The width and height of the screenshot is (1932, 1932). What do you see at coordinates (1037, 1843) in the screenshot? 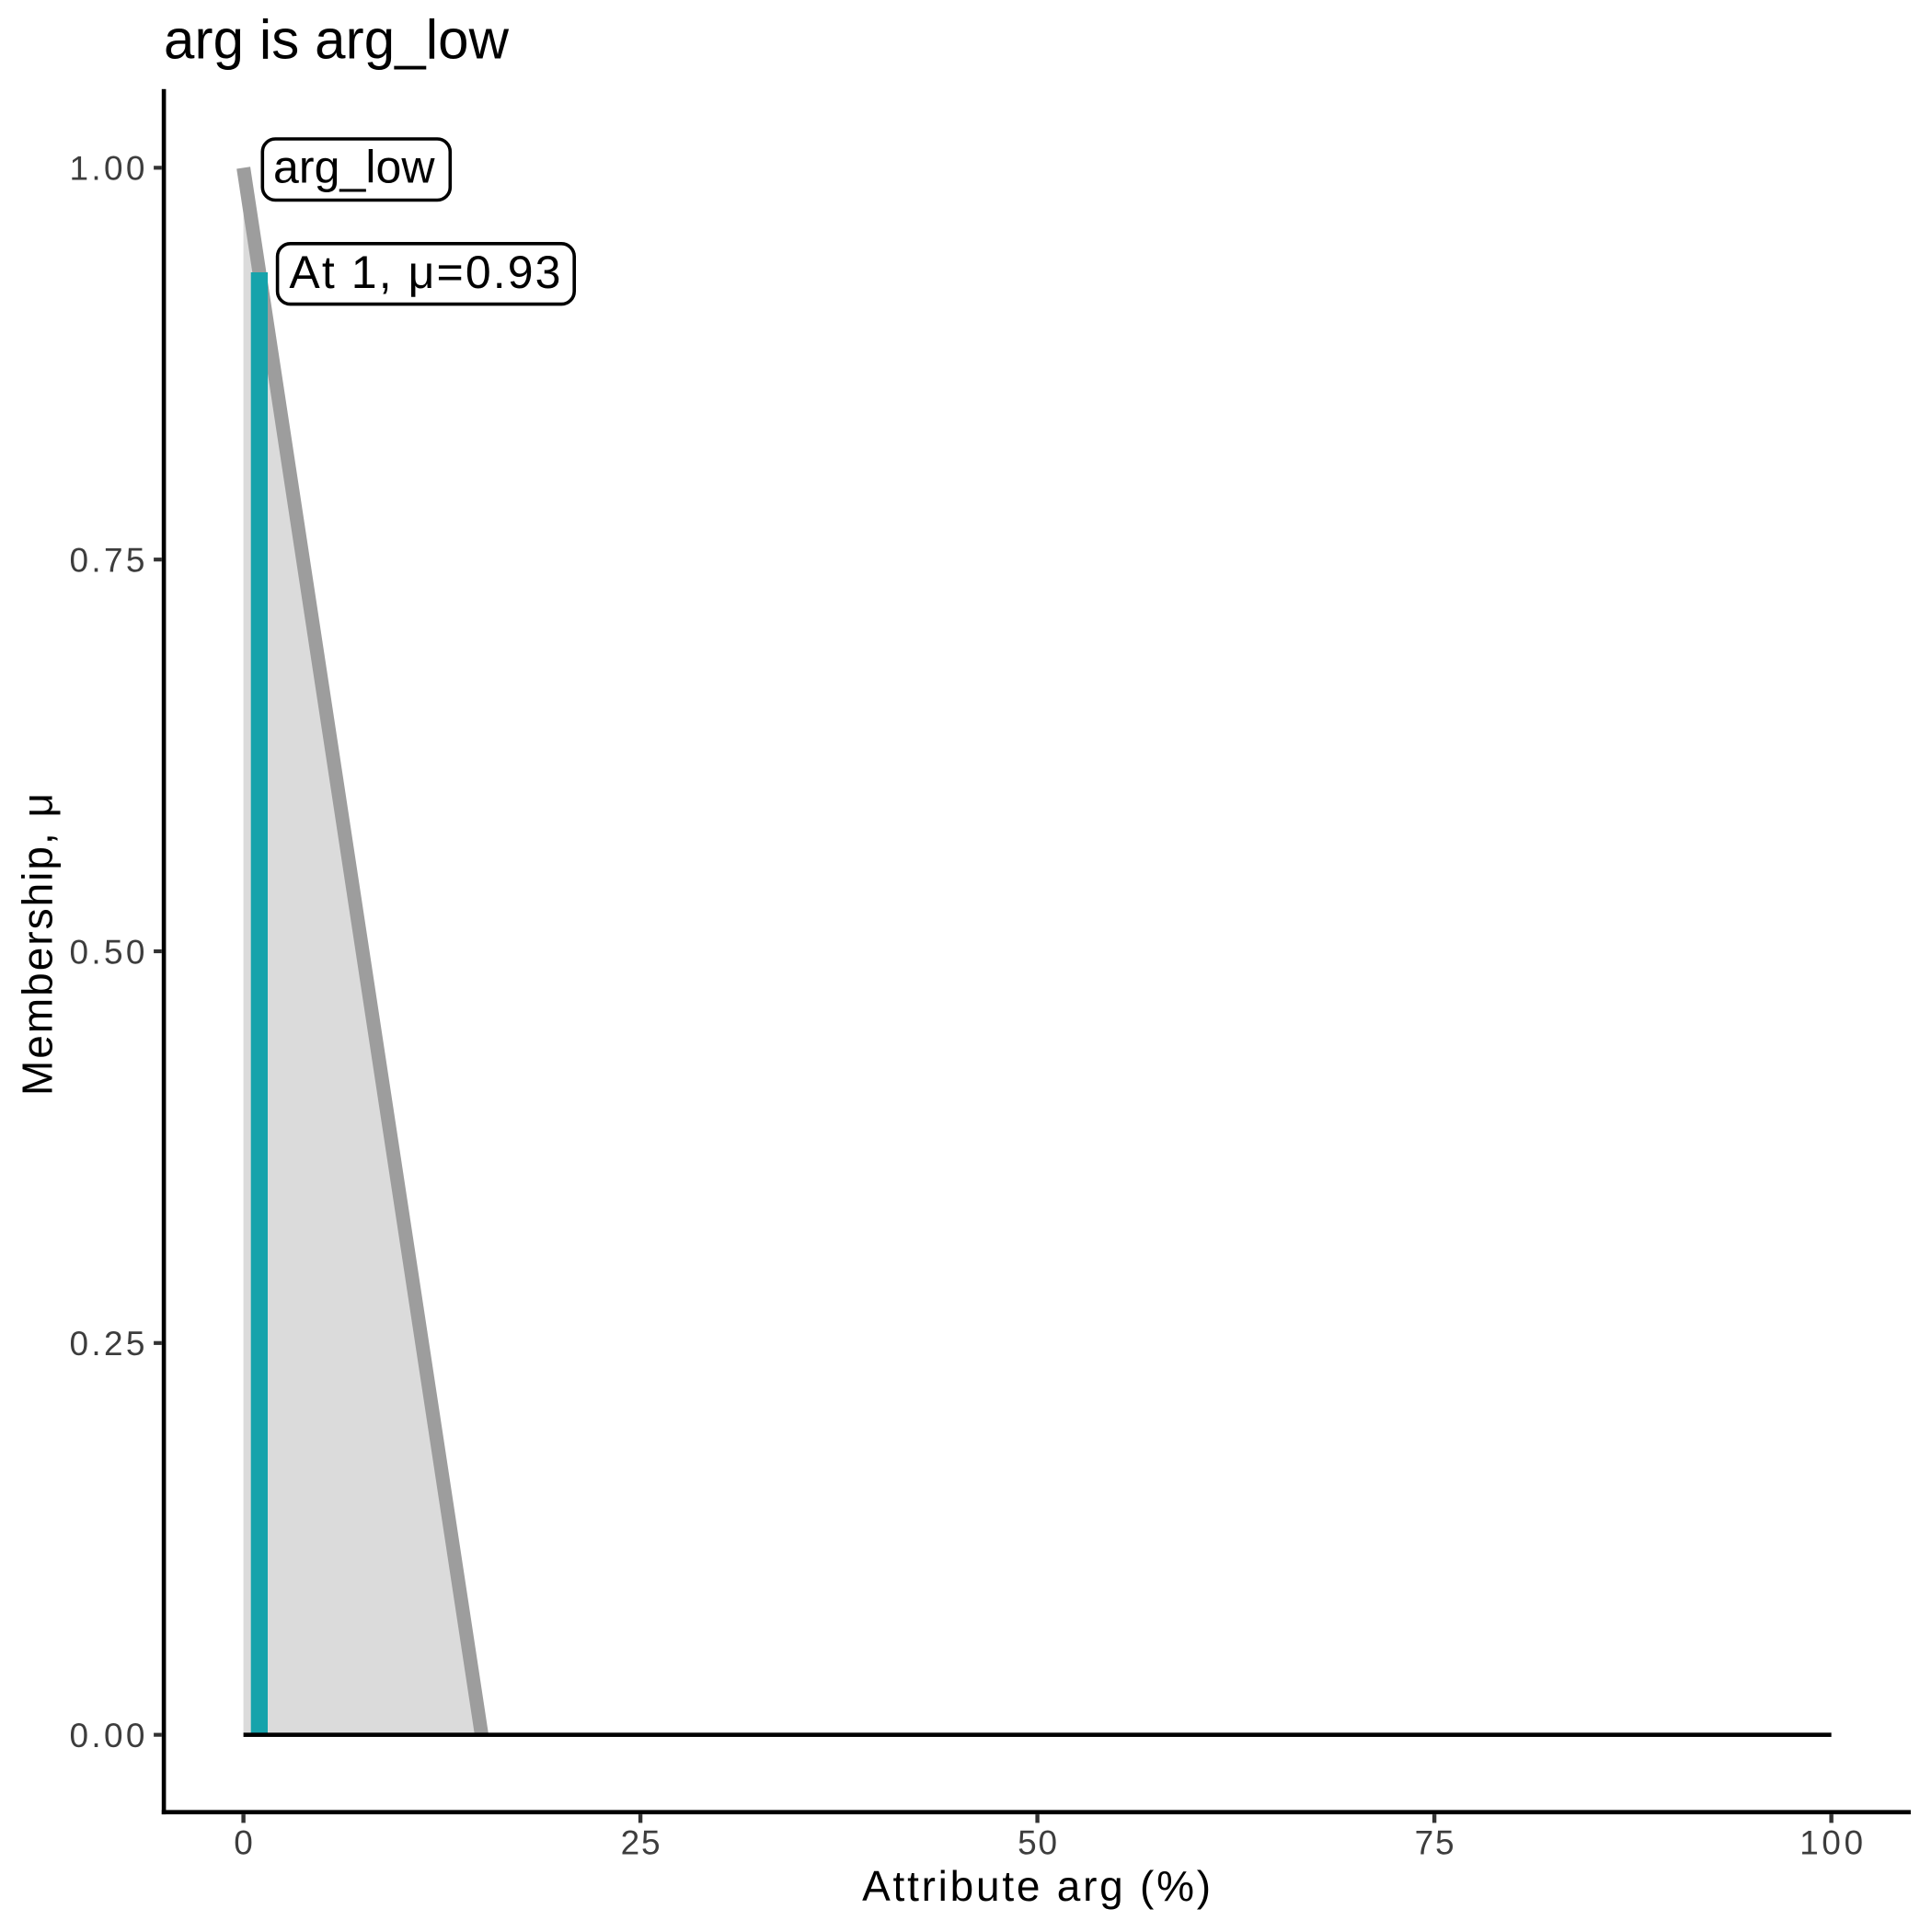
I see `svg-text: 50` at bounding box center [1037, 1843].